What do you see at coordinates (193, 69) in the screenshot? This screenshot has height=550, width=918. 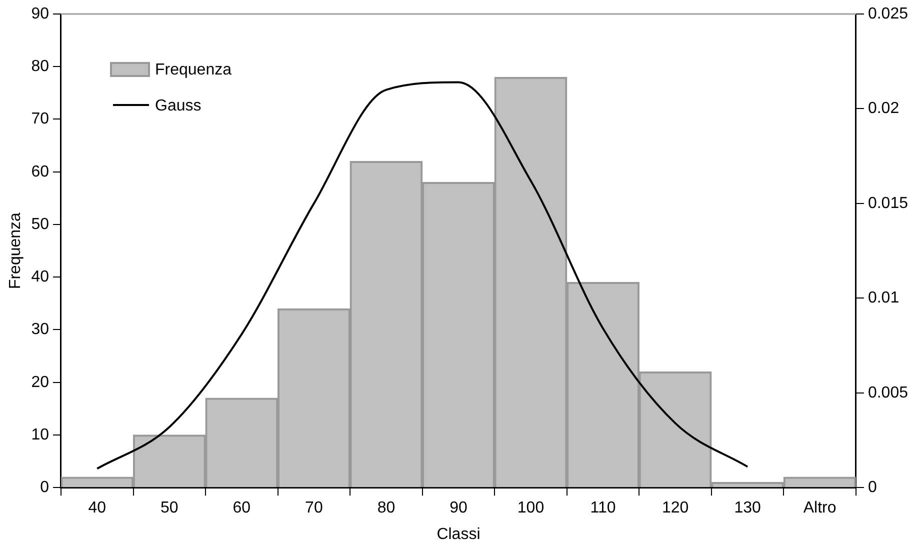 I see `legend-label: Frequenza` at bounding box center [193, 69].